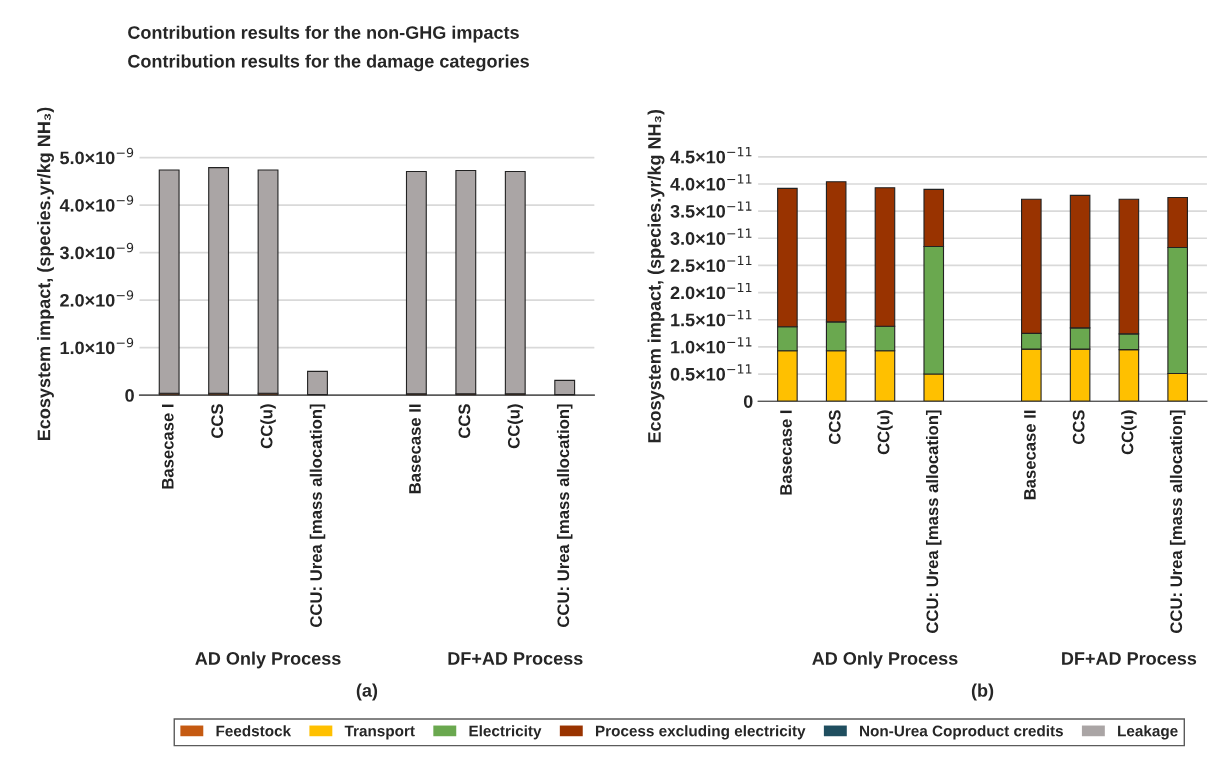 The height and width of the screenshot is (757, 1213). What do you see at coordinates (97, 298) in the screenshot?
I see `y-tick-label: 2.0×10$^{−9}$` at bounding box center [97, 298].